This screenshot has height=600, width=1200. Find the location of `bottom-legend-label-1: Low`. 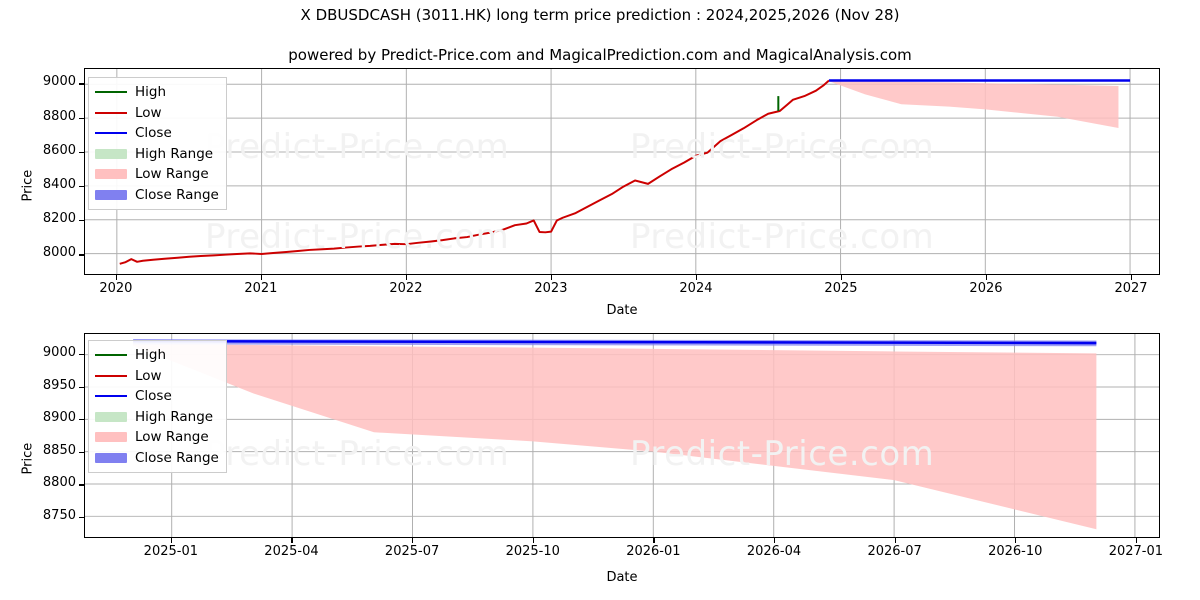

bottom-legend-label-1: Low is located at coordinates (148, 375).